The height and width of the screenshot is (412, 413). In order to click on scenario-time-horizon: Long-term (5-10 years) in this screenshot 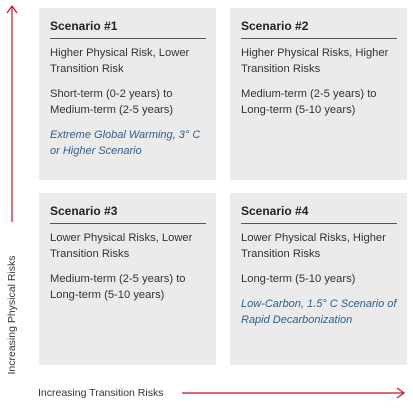, I will do `click(298, 279)`.